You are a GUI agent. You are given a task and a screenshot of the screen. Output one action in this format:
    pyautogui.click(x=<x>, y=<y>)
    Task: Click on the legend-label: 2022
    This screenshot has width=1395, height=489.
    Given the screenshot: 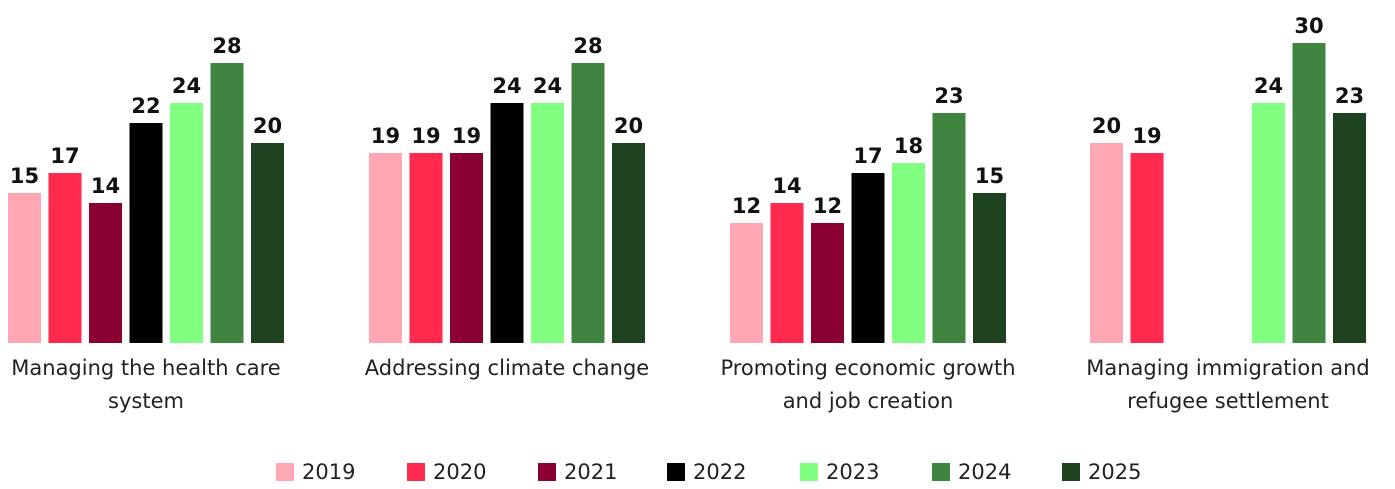 What is the action you would take?
    pyautogui.click(x=720, y=472)
    